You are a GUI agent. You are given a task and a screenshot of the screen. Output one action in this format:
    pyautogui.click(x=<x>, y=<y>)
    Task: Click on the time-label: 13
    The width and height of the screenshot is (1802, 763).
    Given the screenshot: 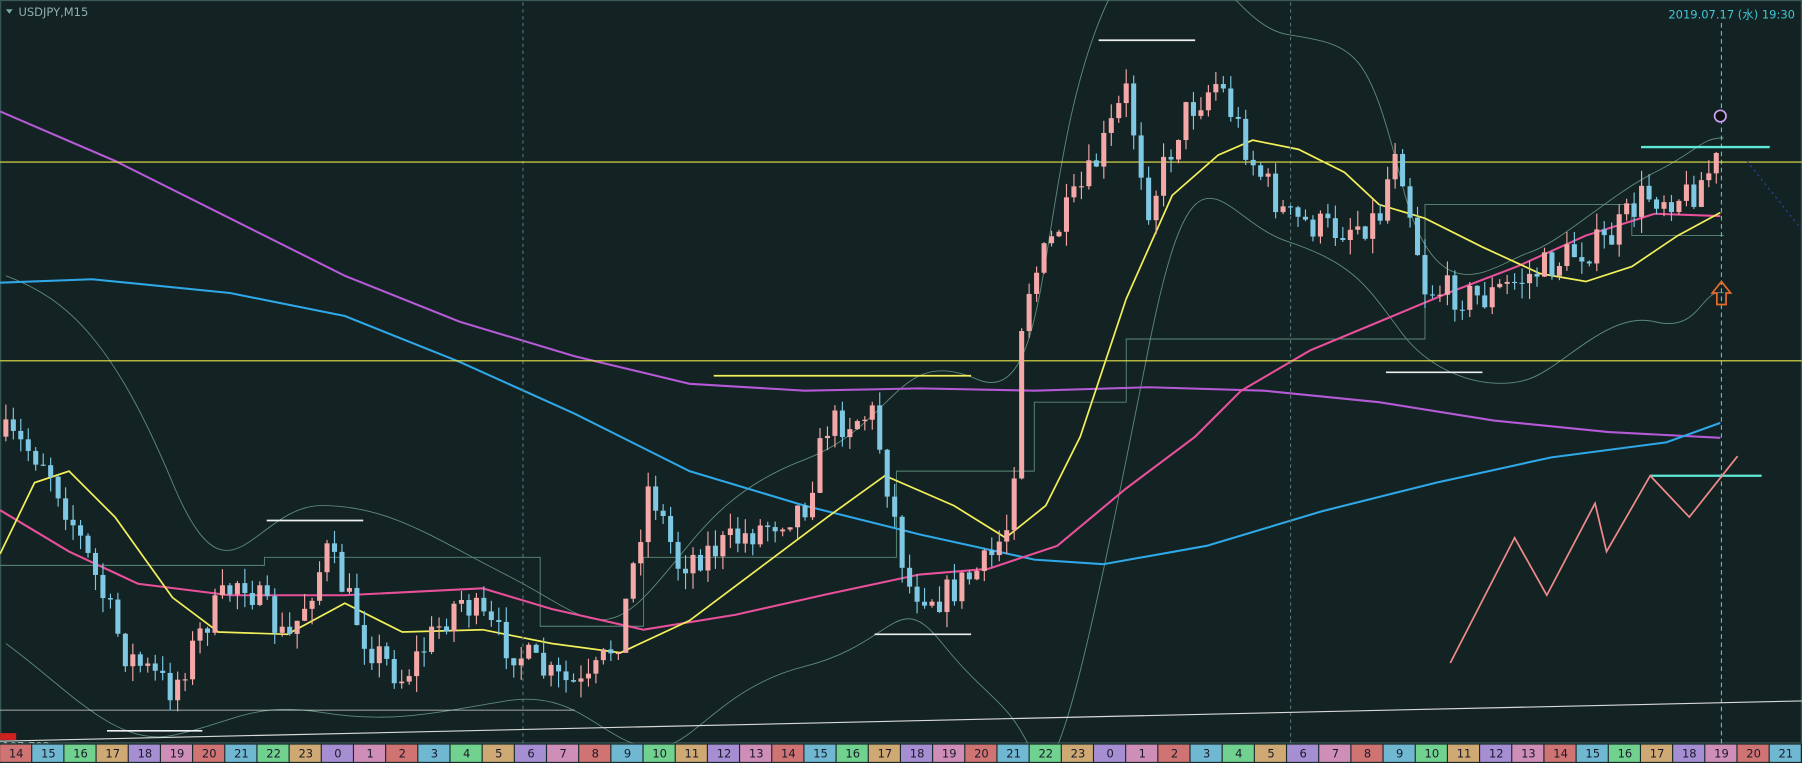 What is the action you would take?
    pyautogui.click(x=1528, y=753)
    